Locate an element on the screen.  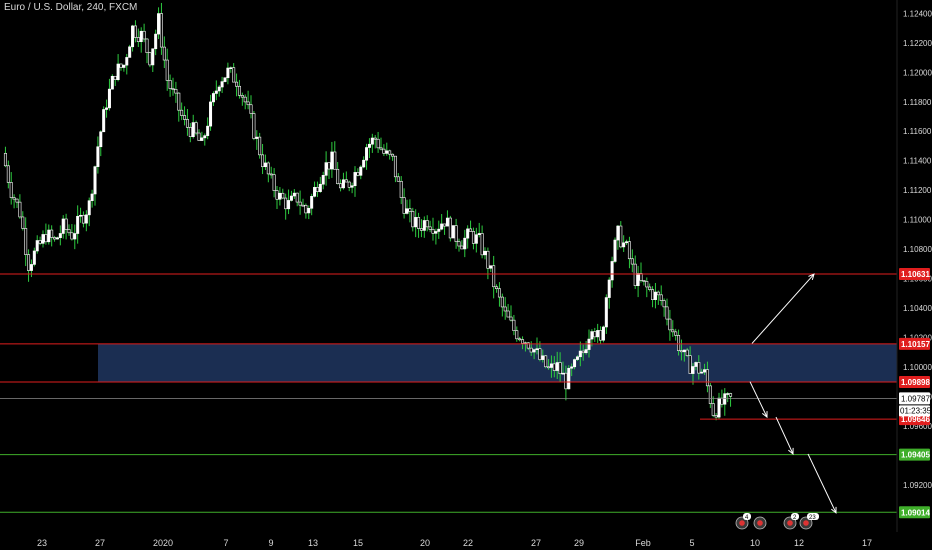
y-tick-label: 1.10800 is located at coordinates (917, 249).